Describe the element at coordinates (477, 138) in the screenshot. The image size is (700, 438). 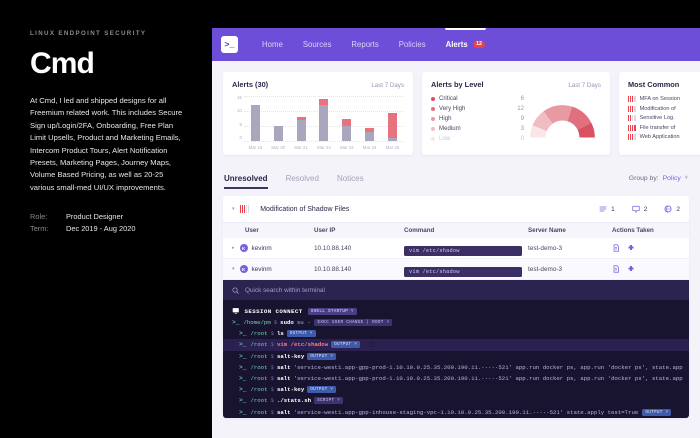
I see `level-row-low: Low 0` at that location.